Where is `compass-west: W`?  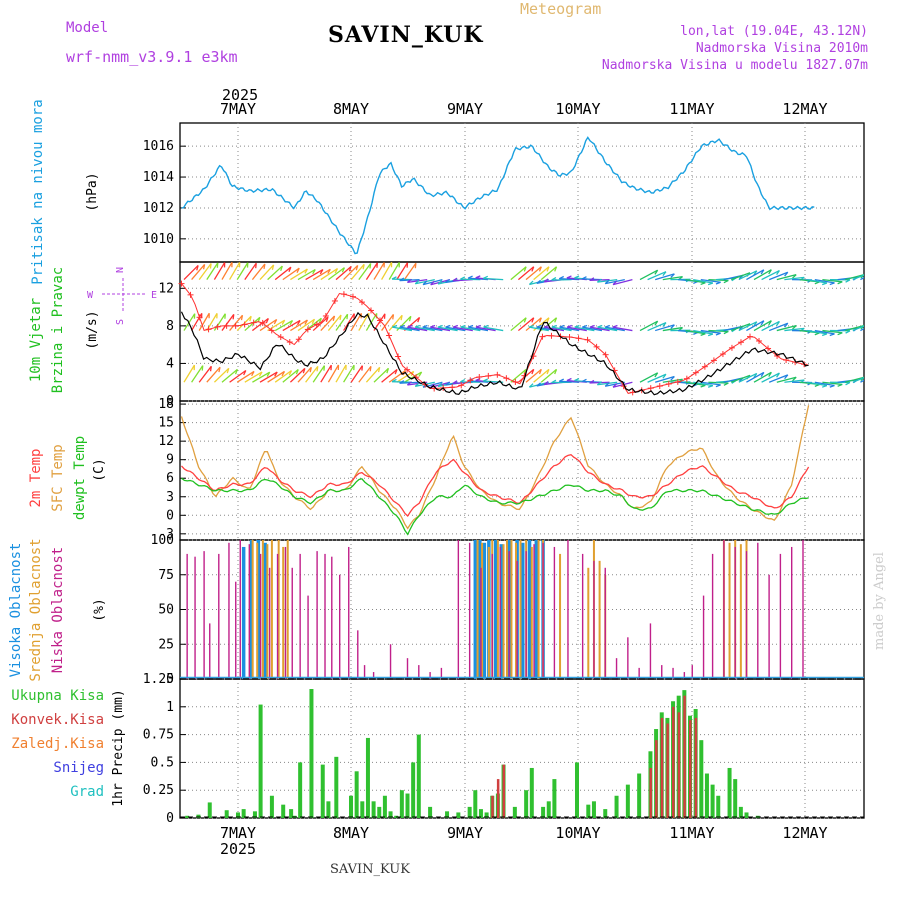
compass-west: W is located at coordinates (90, 295).